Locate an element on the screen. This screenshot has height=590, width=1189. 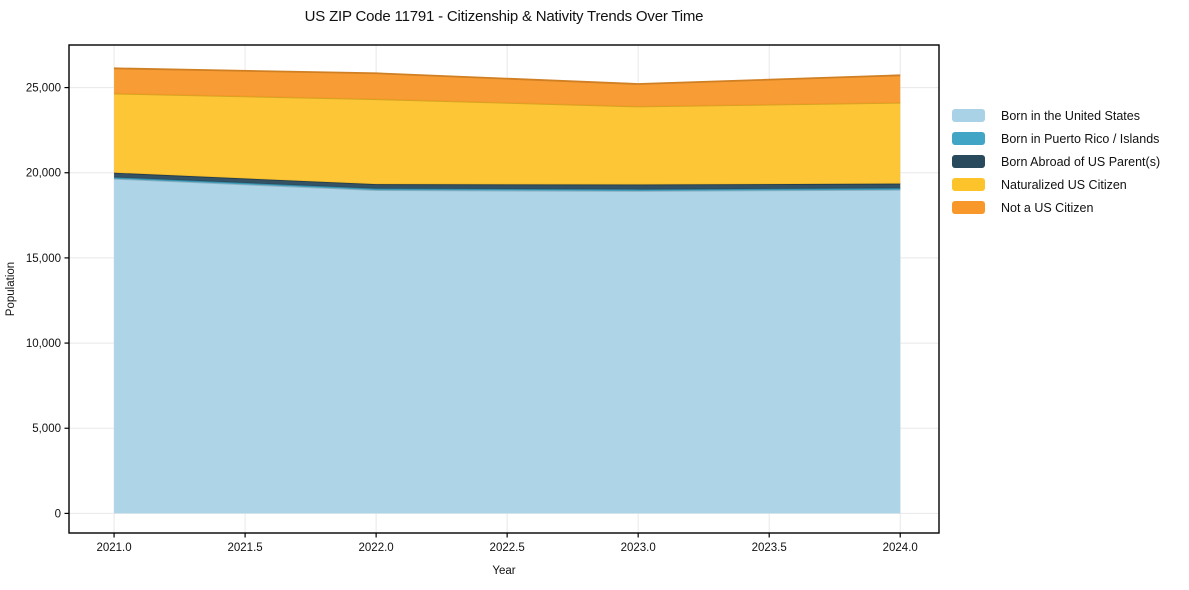
x-tick-label: 2021.5 is located at coordinates (245, 548).